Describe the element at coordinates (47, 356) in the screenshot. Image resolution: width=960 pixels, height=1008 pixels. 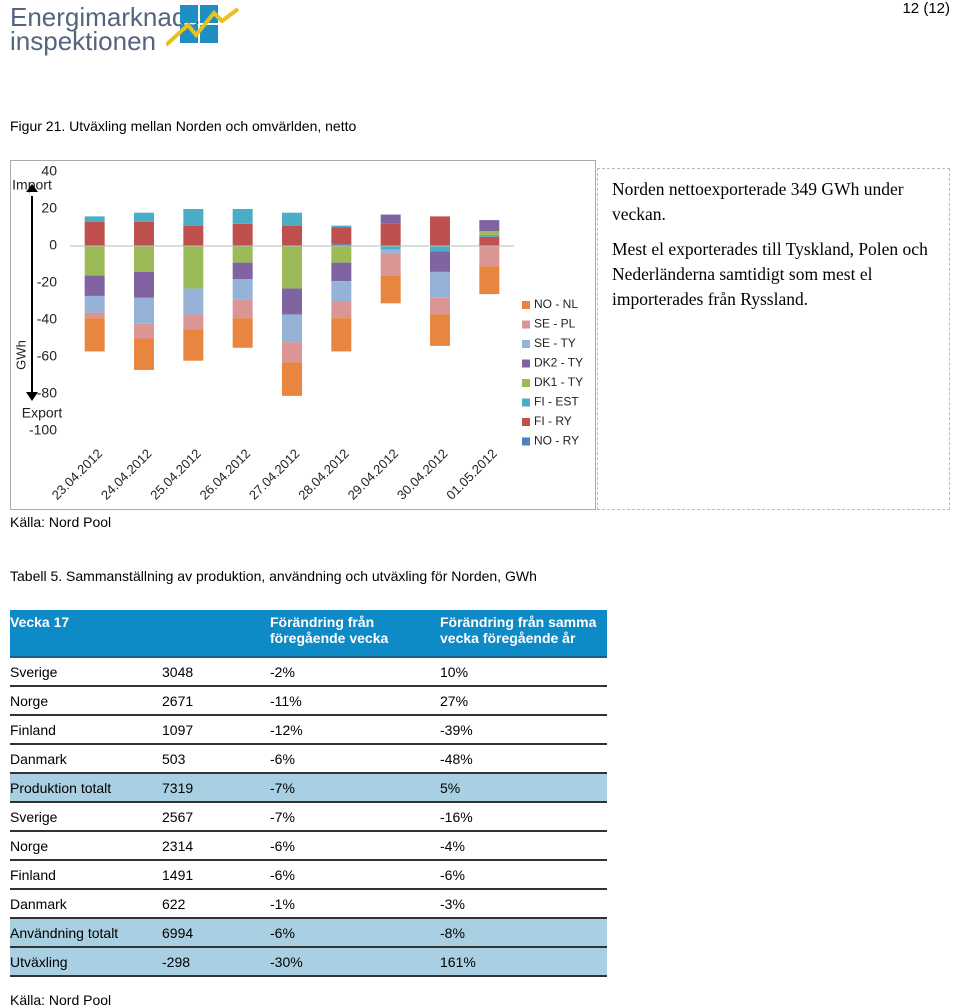
I see `y-tick-label: -60` at that location.